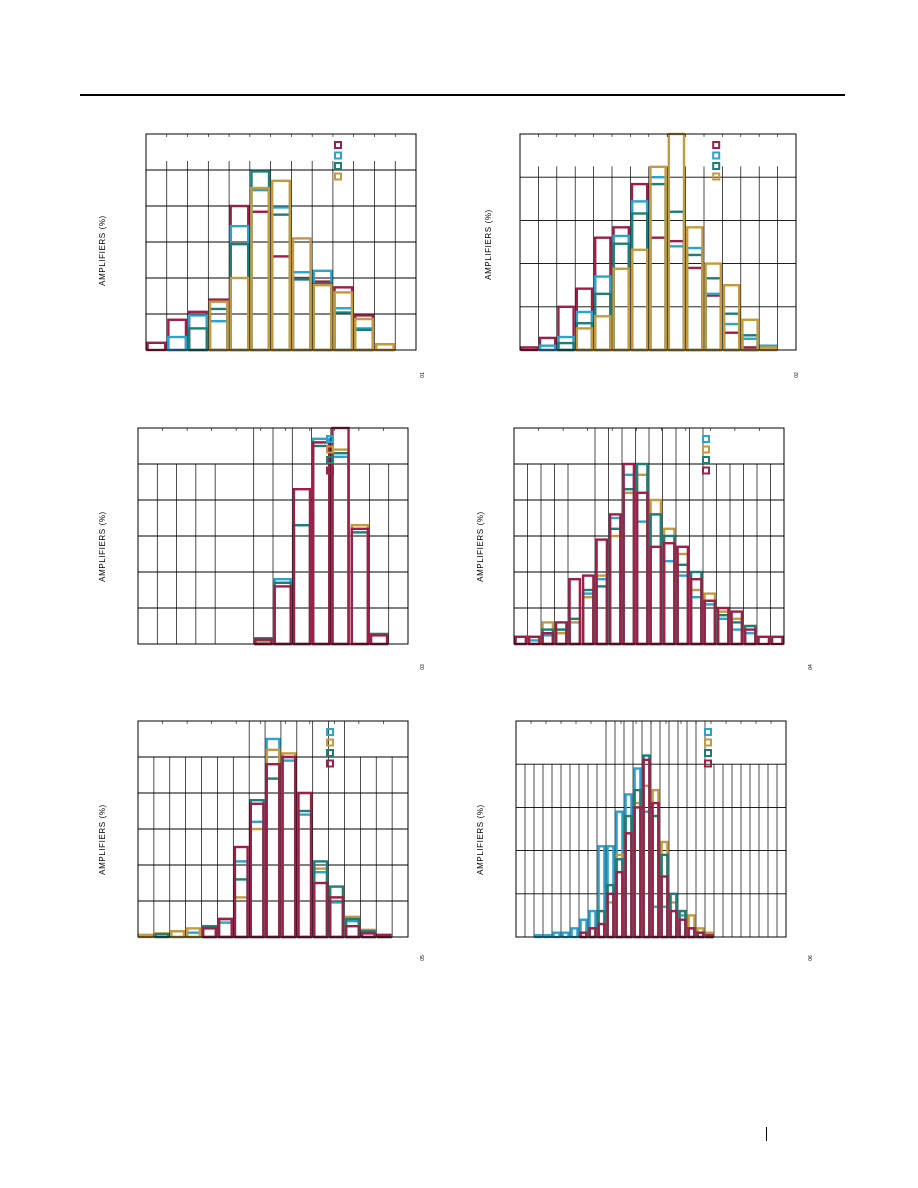 Image resolution: width=918 pixels, height=1188 pixels. Describe the element at coordinates (810, 667) in the screenshot. I see `figure-tag: 04` at that location.